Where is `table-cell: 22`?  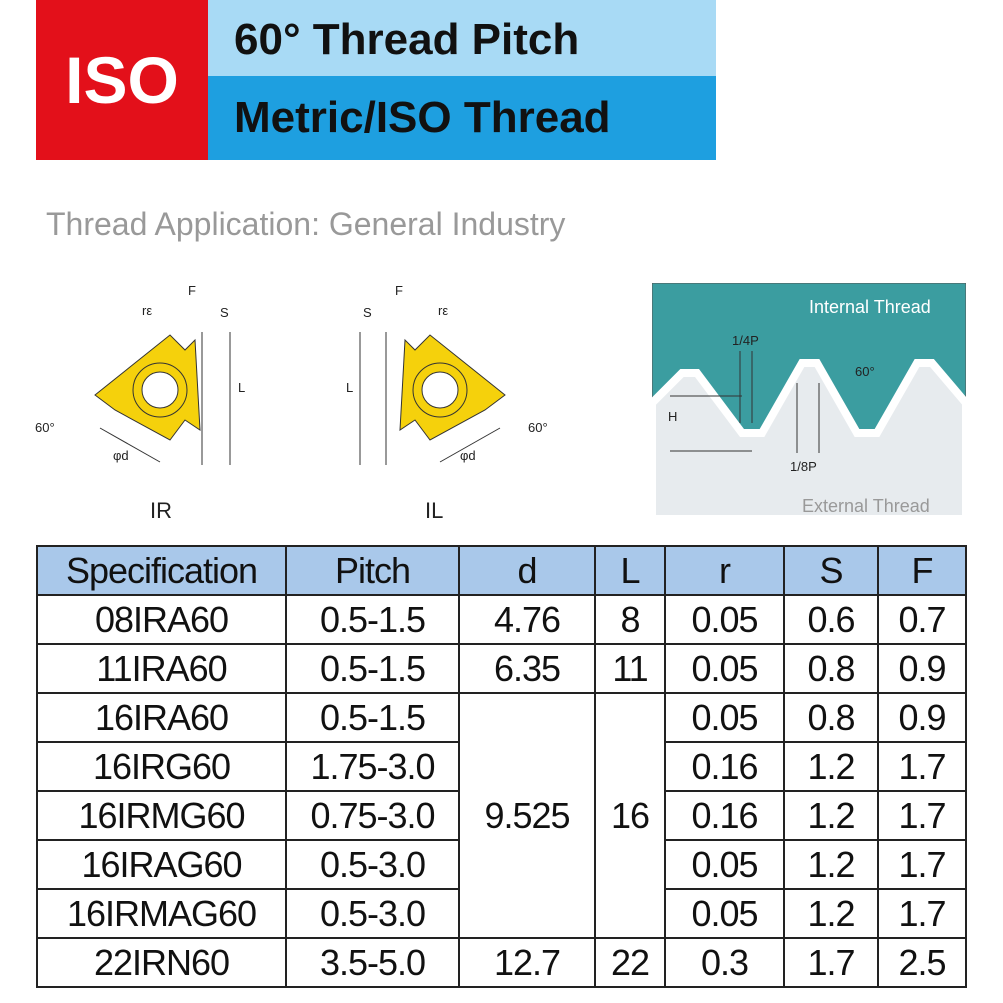
table-cell: 22 is located at coordinates (630, 962).